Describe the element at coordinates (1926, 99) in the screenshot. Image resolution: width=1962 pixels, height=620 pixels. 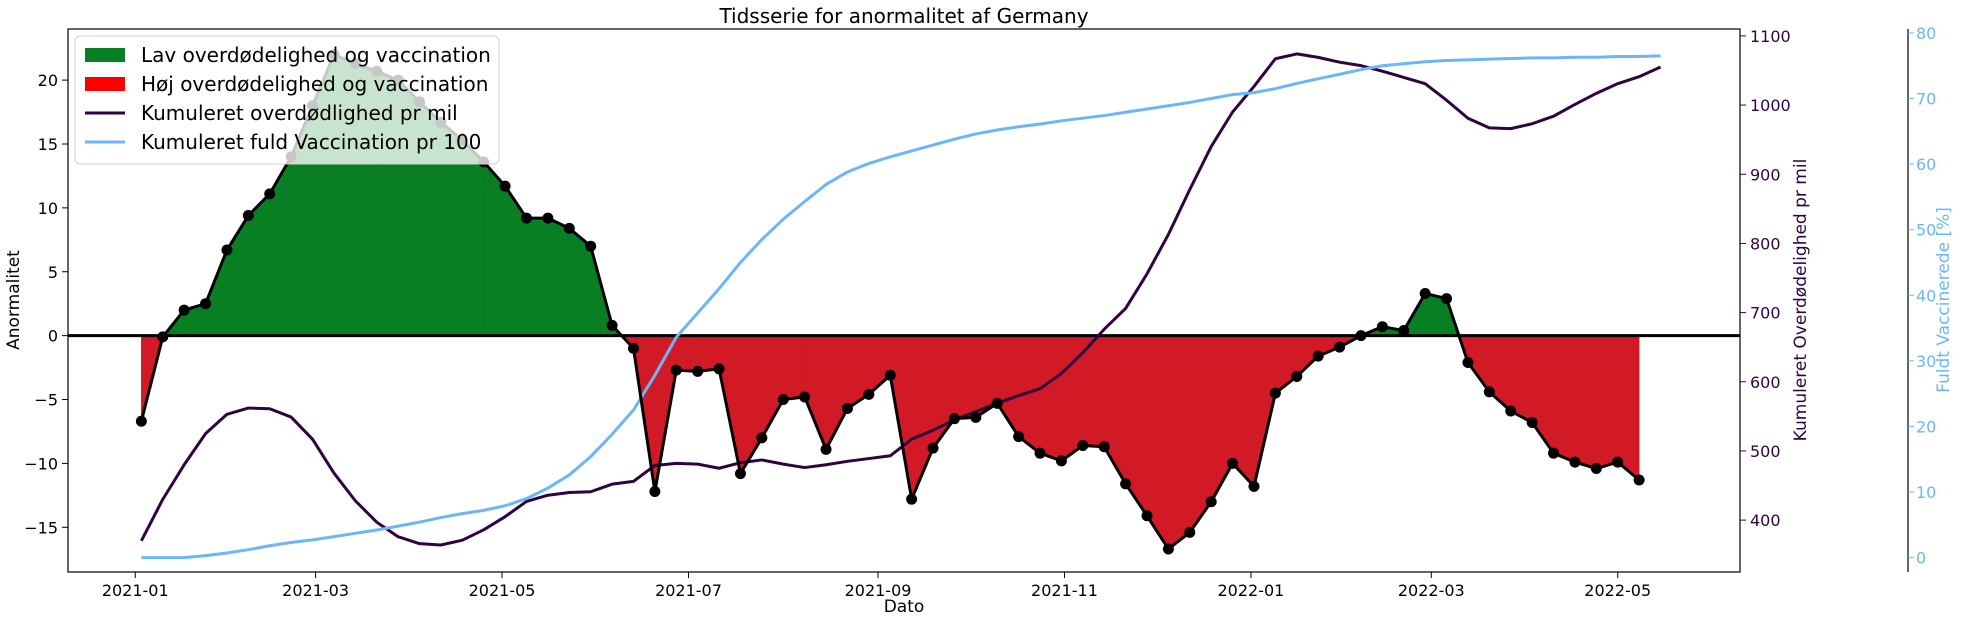
I see `y-tick-label-vaccinated: 70` at that location.